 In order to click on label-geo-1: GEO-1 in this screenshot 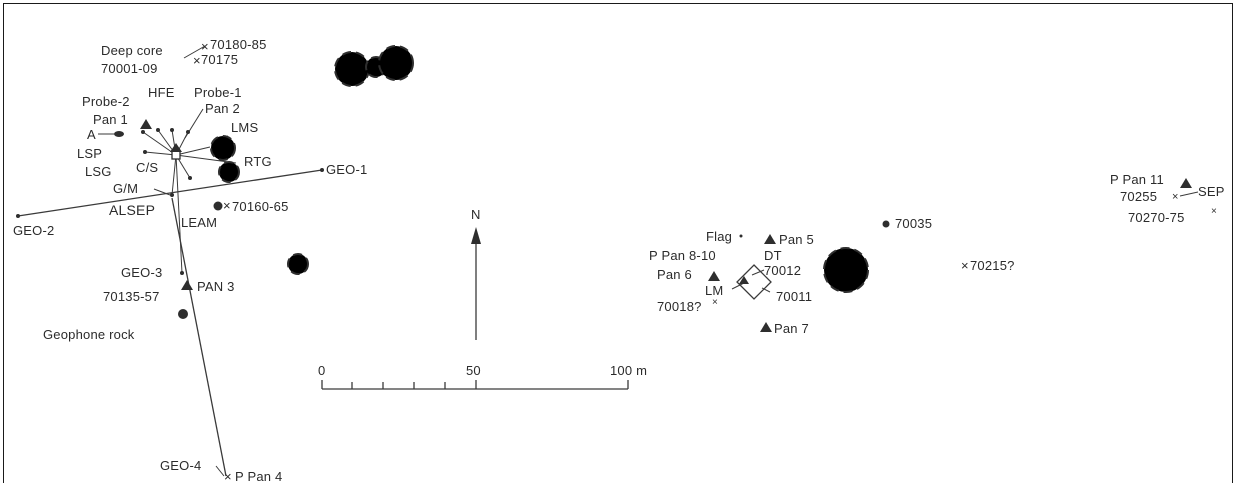, I will do `click(347, 169)`.